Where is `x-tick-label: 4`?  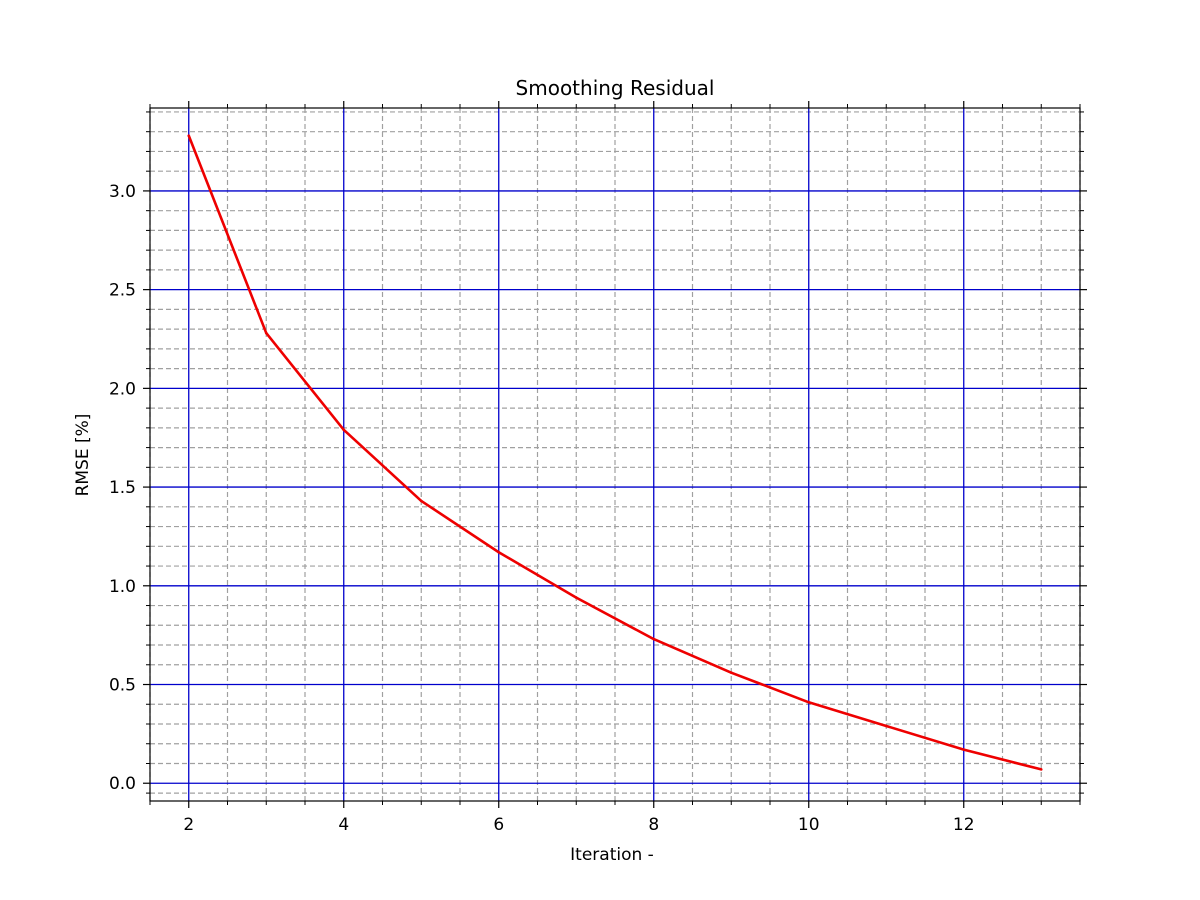 x-tick-label: 4 is located at coordinates (343, 825).